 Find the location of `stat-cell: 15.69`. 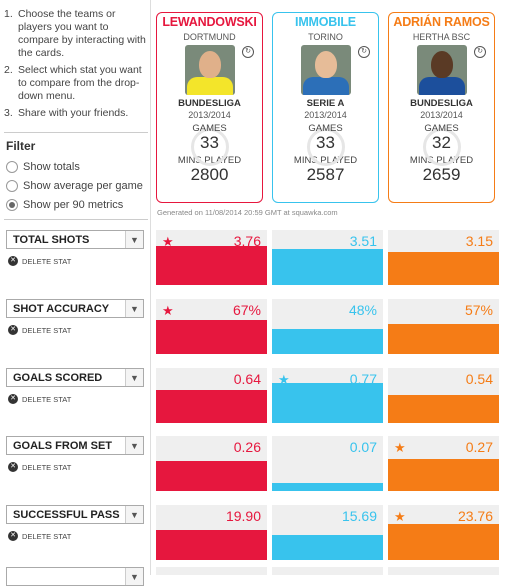

stat-cell: 15.69 is located at coordinates (327, 532).